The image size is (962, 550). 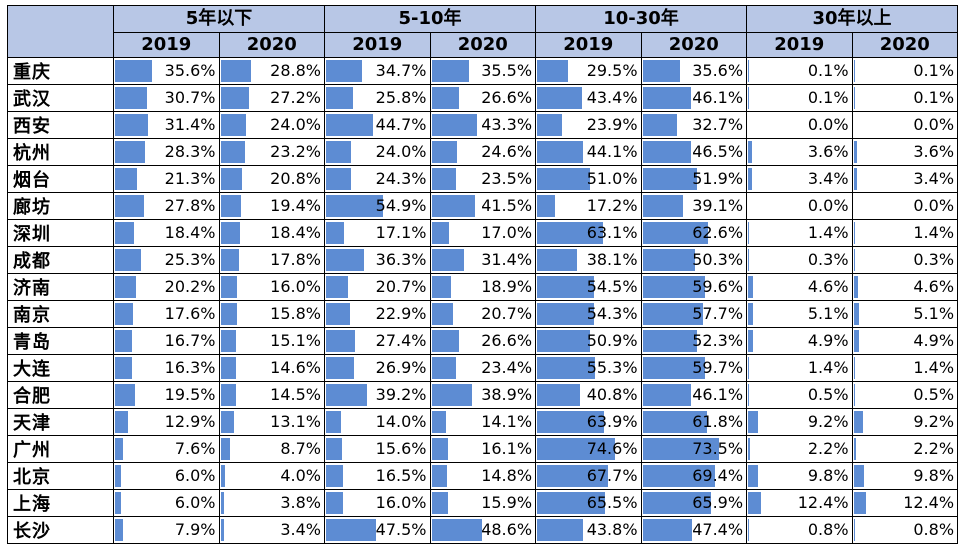 I want to click on table-row: 南京 17.6% 15.8% 22.9% 20.7% 54.3% 57.7% 5.1% 5.1%, so click(x=483, y=314).